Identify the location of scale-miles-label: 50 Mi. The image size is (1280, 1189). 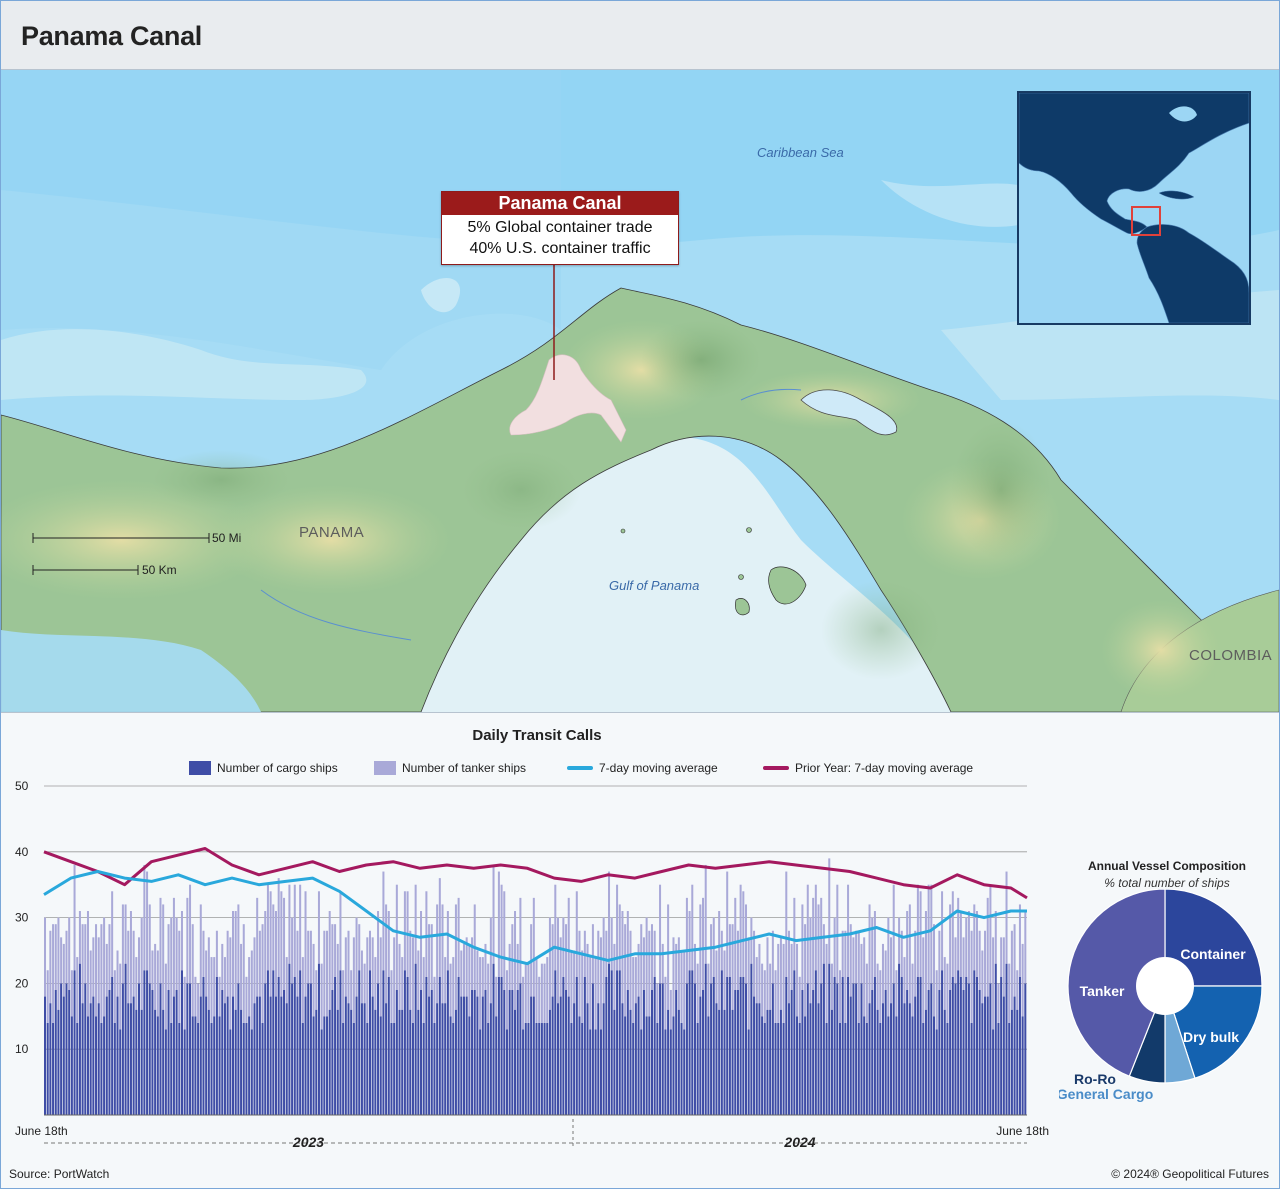
(227, 538).